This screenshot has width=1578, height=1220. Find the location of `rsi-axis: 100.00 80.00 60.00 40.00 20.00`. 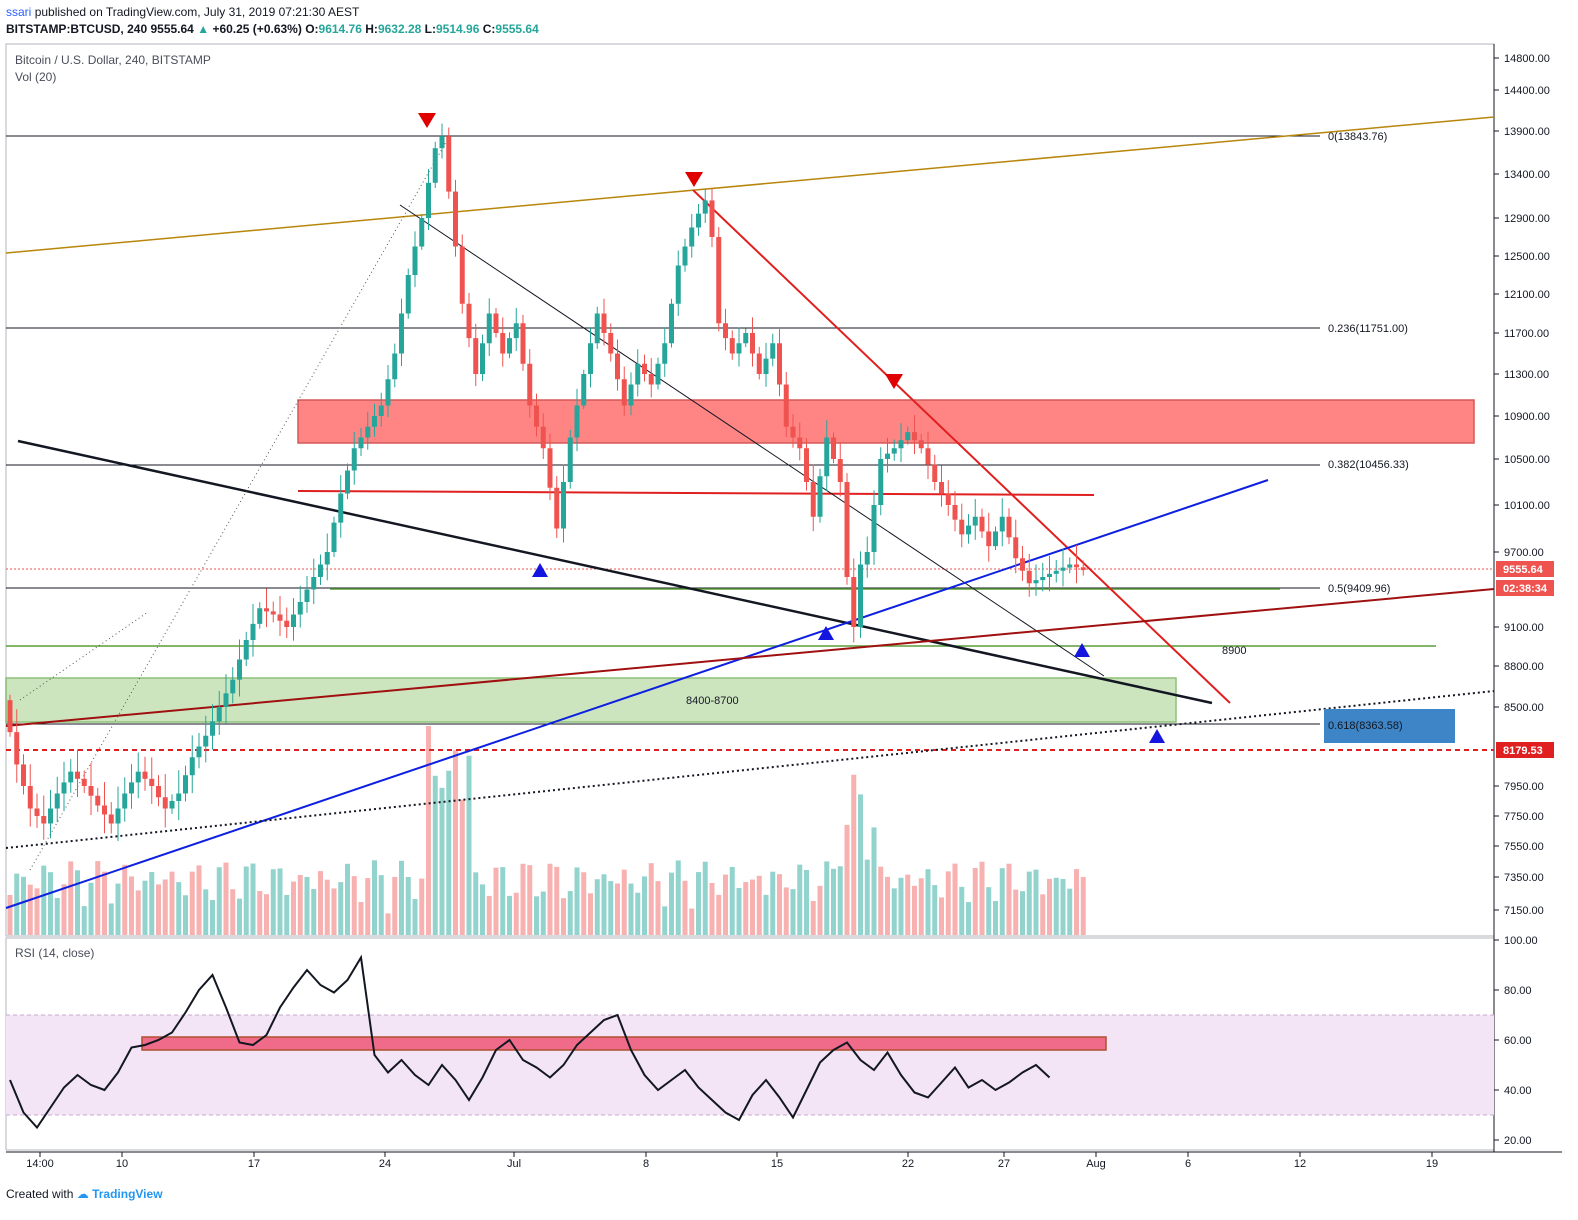

rsi-axis: 100.00 80.00 60.00 40.00 20.00 is located at coordinates (1516, 1041).